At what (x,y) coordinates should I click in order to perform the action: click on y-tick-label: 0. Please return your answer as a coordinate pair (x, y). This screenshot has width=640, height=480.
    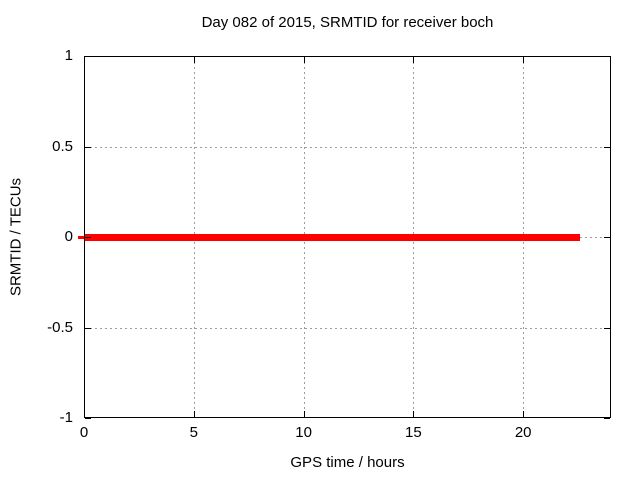
    Looking at the image, I should click on (68, 236).